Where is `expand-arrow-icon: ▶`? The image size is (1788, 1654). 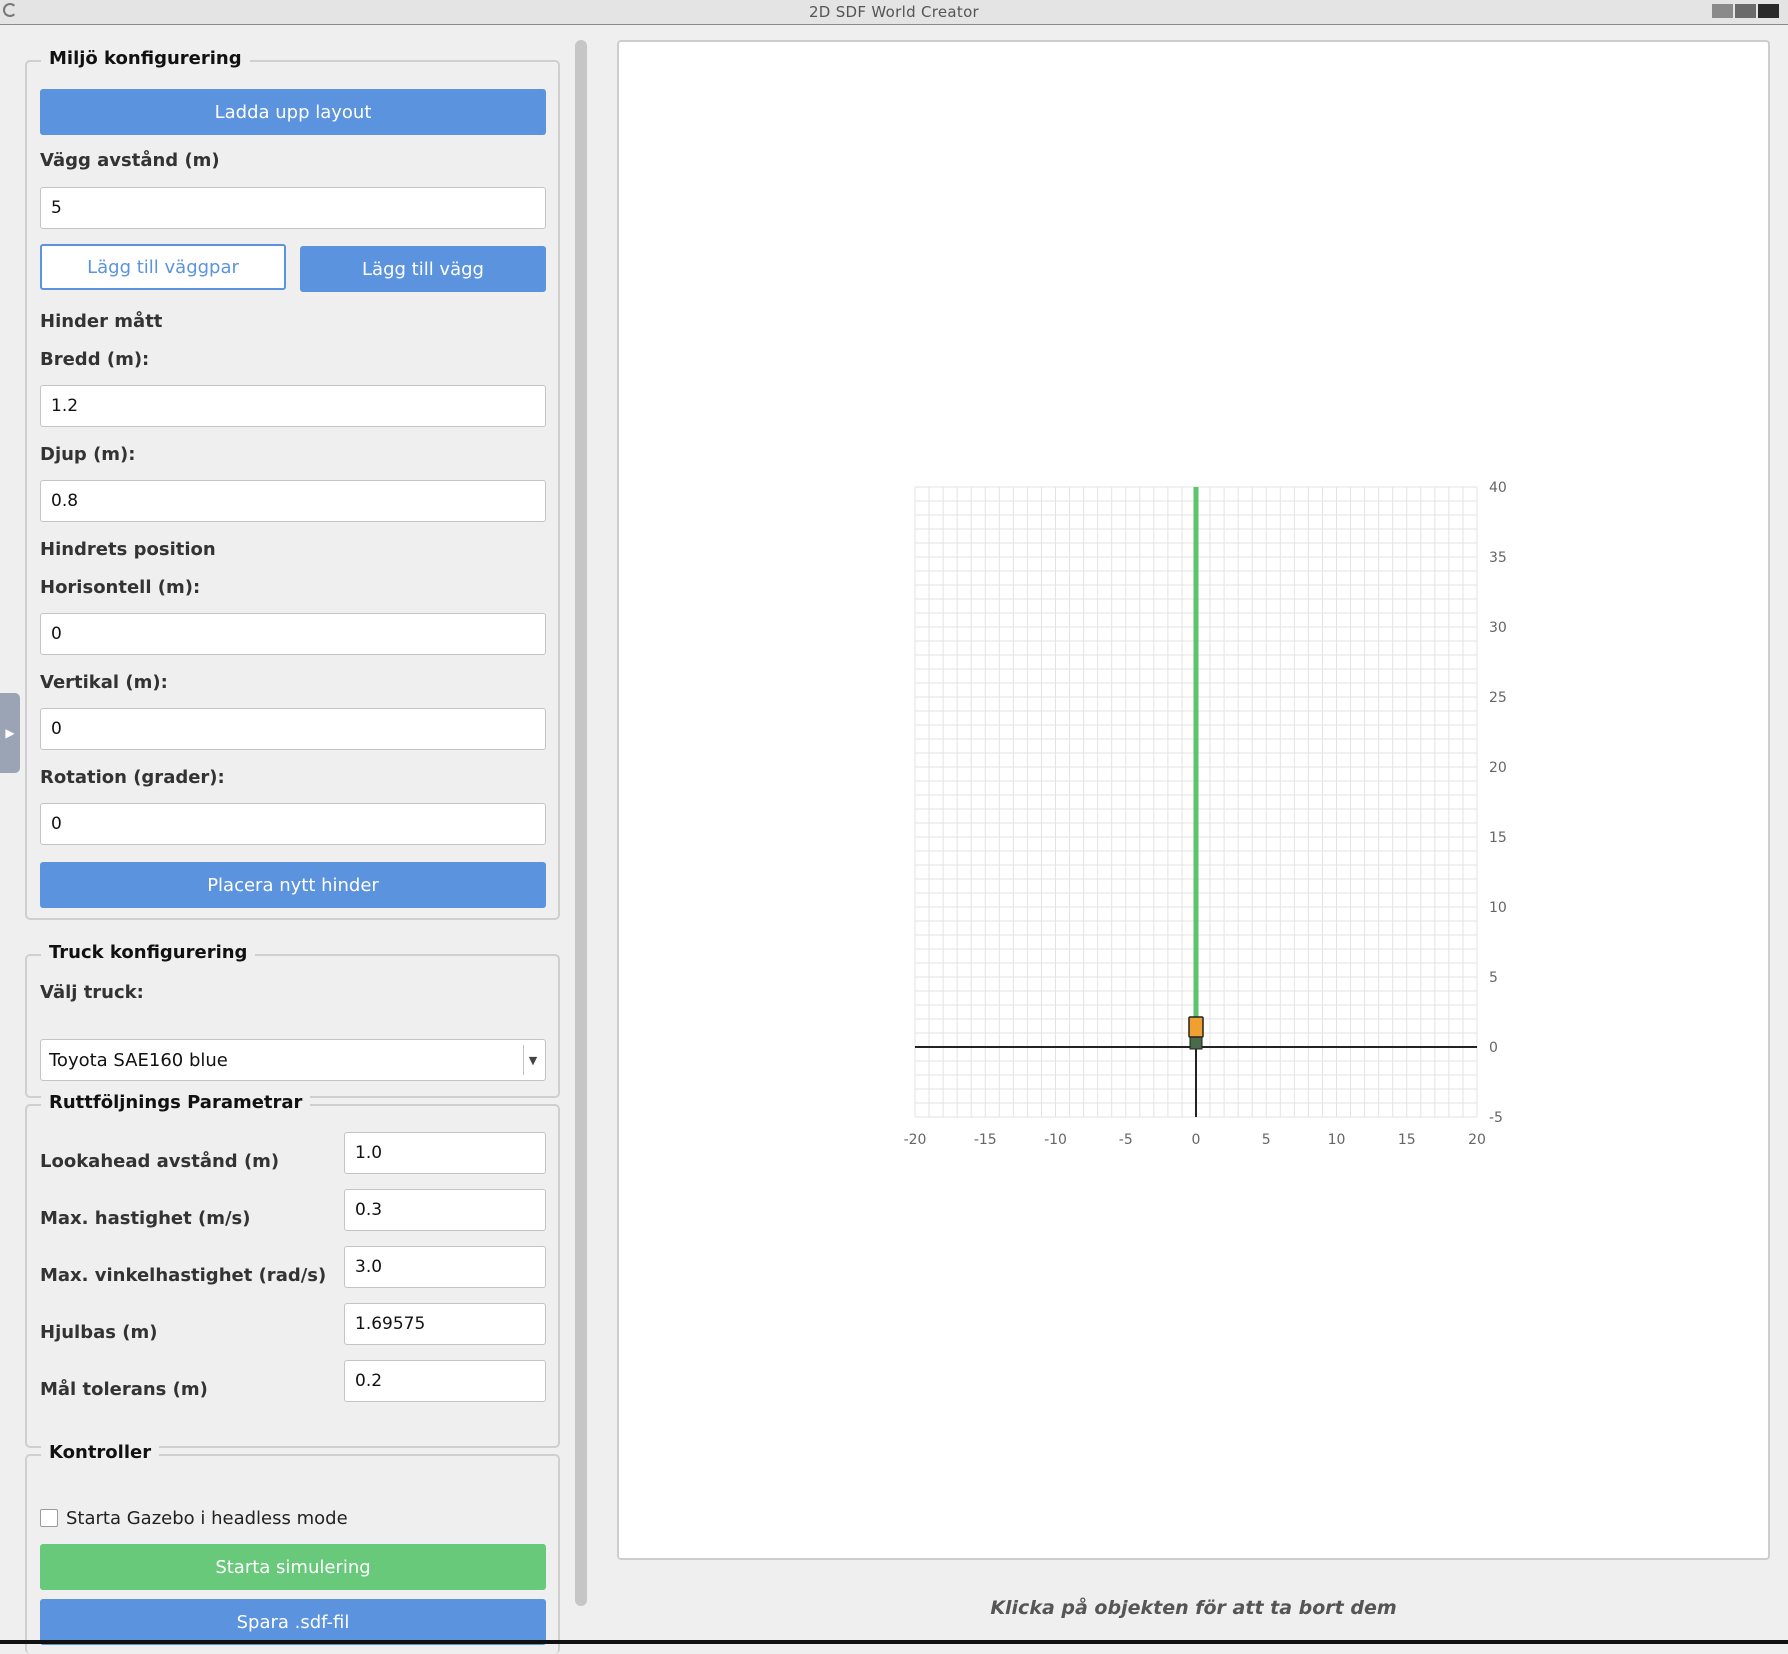
expand-arrow-icon: ▶ is located at coordinates (10, 733).